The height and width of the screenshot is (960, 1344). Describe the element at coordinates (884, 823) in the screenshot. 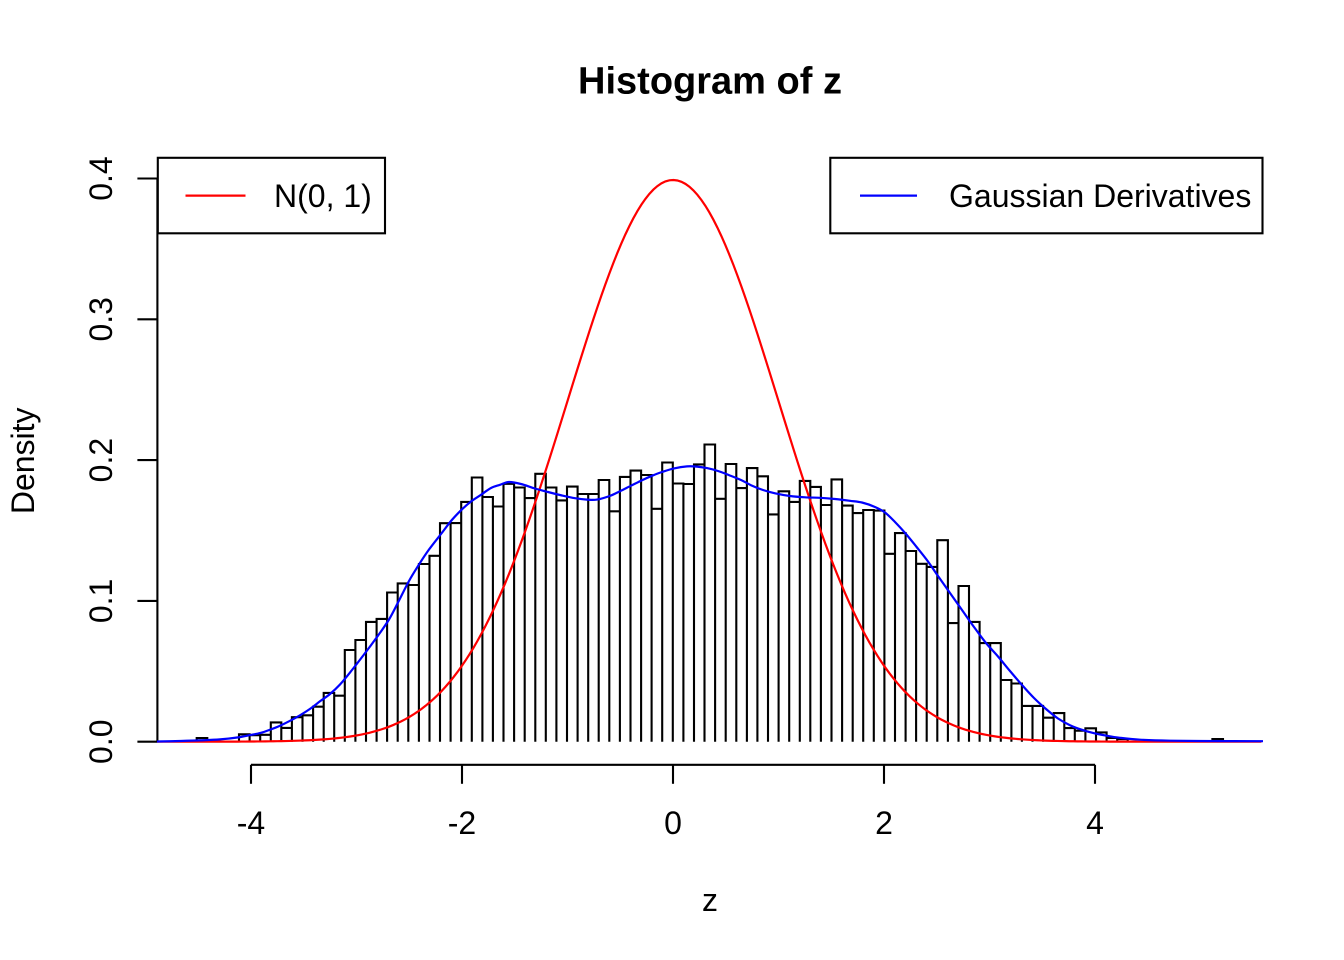

I see `svg-text: 2` at that location.